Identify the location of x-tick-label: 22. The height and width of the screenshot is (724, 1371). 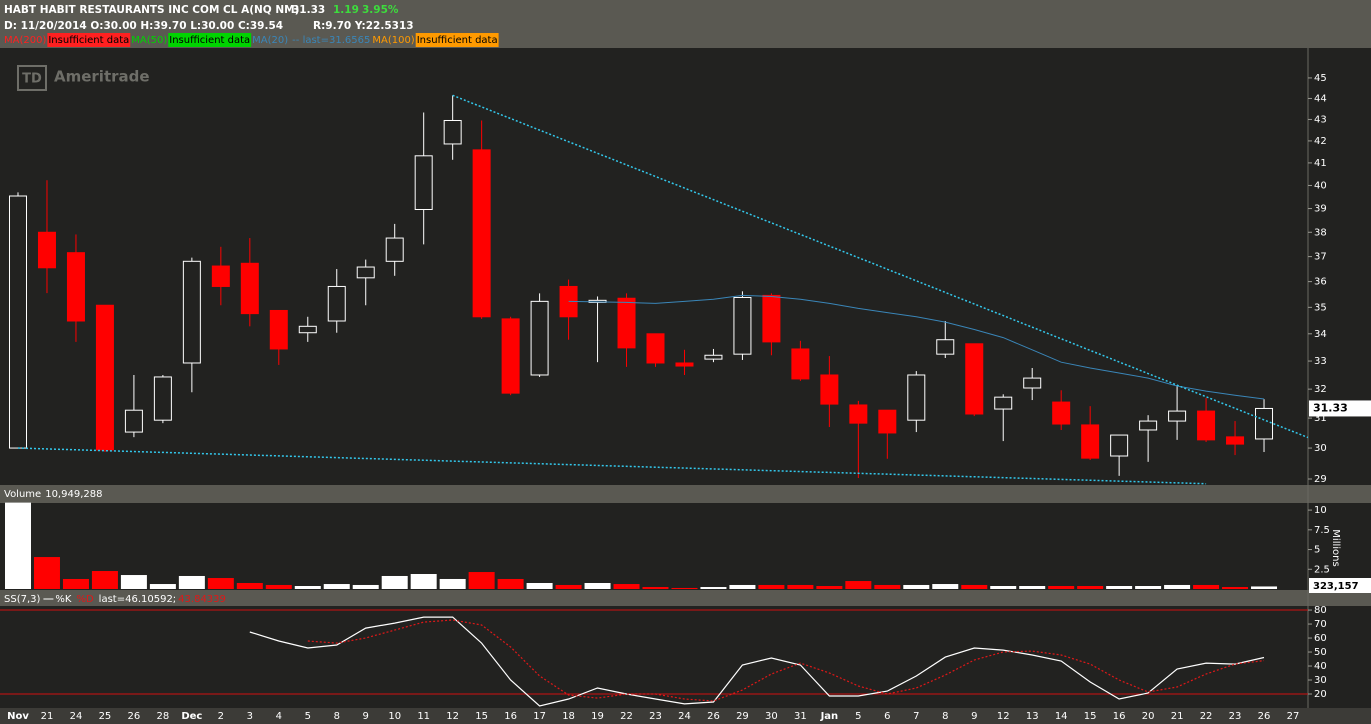
(1206, 716).